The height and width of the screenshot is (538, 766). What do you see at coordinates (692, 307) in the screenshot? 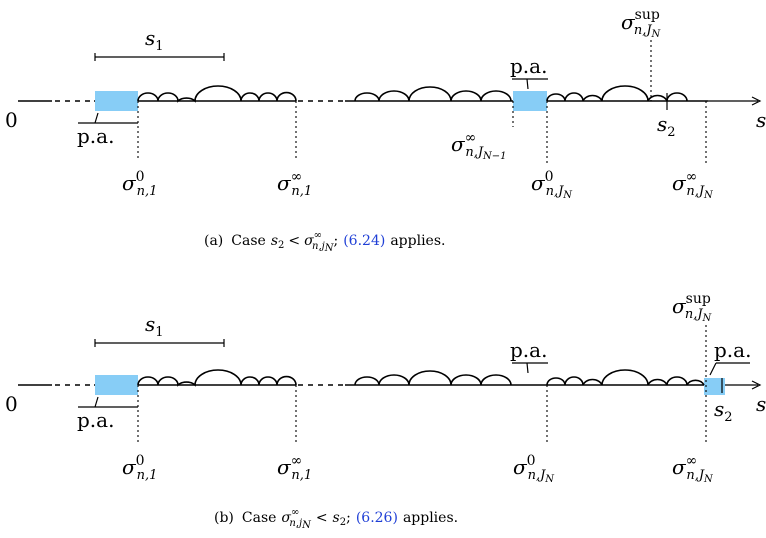
I see `sigma-sup-nJN-label-b: σsup n,JN` at bounding box center [692, 307].